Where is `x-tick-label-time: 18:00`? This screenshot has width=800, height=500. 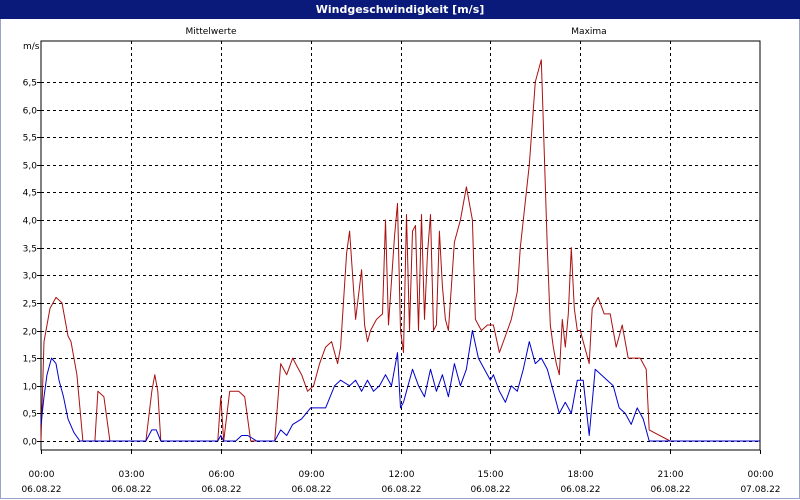
x-tick-label-time: 18:00 is located at coordinates (581, 475).